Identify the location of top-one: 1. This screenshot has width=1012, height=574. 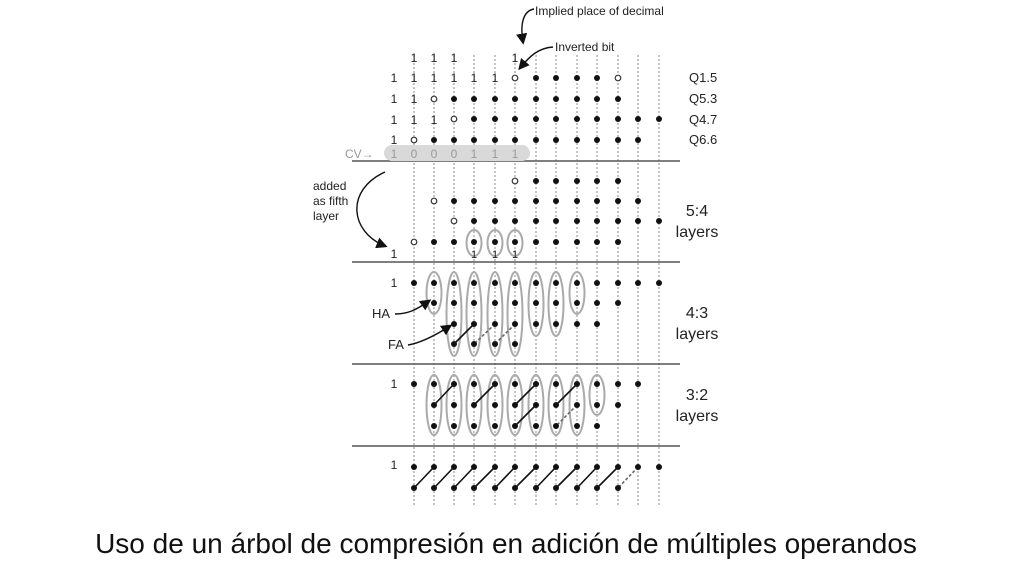
(434, 58).